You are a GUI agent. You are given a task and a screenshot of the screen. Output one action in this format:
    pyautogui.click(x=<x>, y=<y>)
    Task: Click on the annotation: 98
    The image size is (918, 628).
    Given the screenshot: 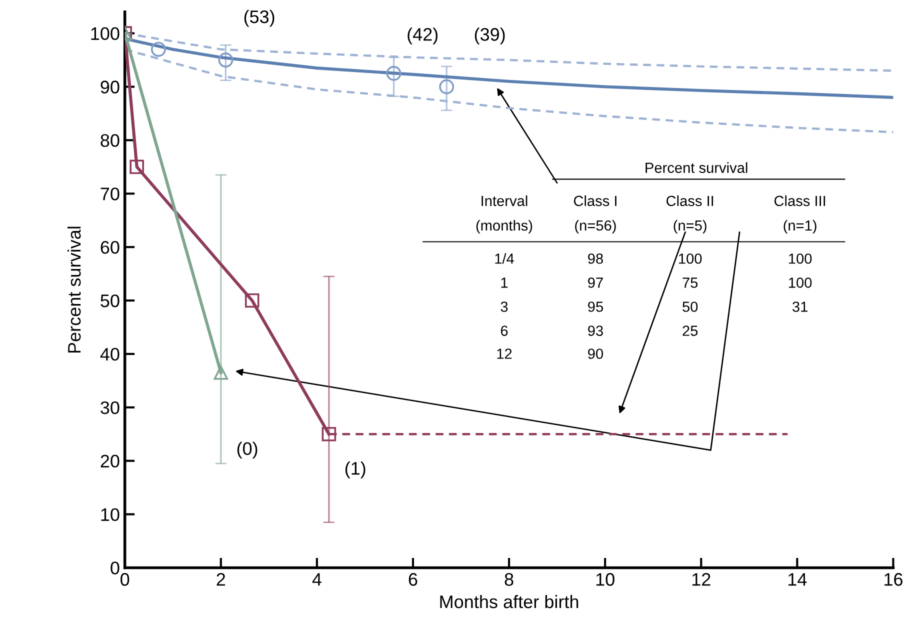 What is the action you would take?
    pyautogui.click(x=595, y=258)
    